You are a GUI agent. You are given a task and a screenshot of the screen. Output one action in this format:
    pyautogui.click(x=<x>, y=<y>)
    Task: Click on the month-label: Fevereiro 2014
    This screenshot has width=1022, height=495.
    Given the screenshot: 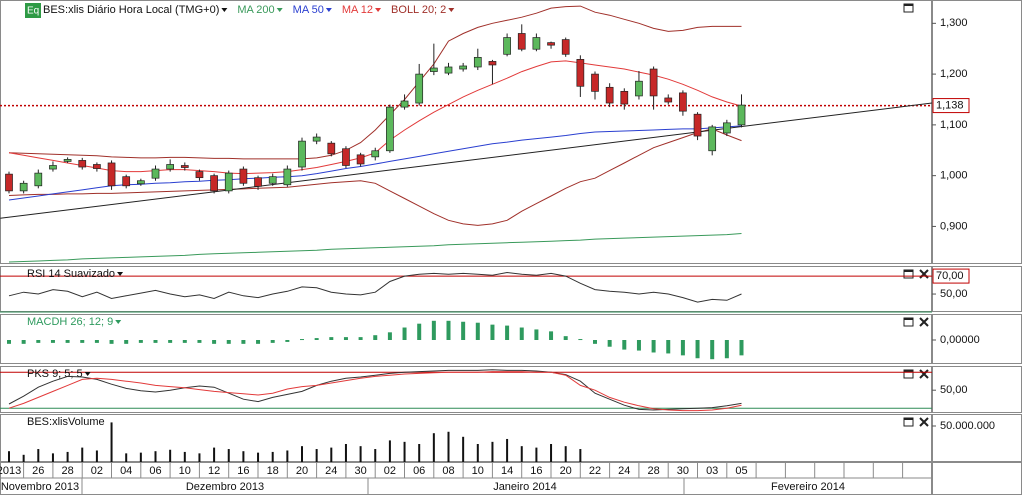 What is the action you would take?
    pyautogui.click(x=808, y=487)
    